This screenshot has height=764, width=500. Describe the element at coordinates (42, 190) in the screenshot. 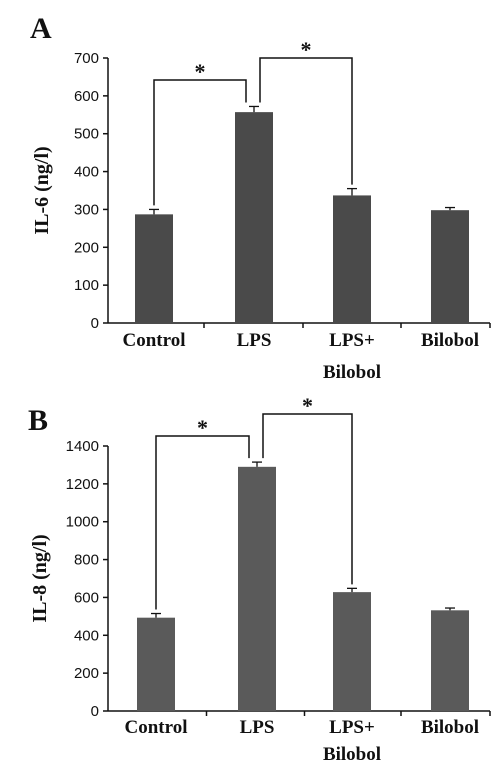

I see `y-axis-label: IL-6 (ng/l)` at that location.